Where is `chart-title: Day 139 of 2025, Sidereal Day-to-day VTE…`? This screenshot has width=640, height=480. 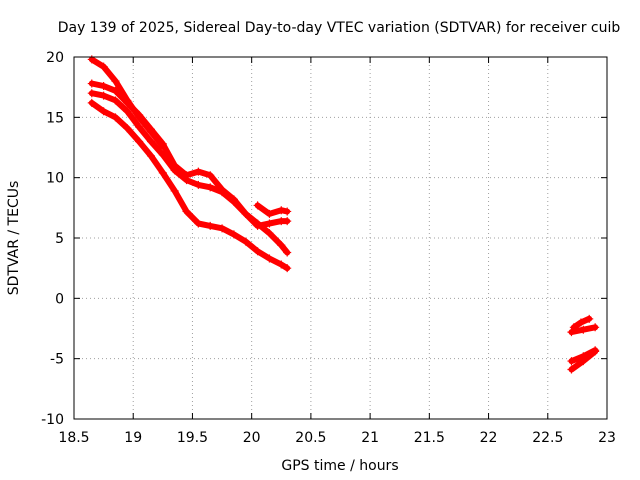 chart-title: Day 139 of 2025, Sidereal Day-to-day VTE… is located at coordinates (339, 28).